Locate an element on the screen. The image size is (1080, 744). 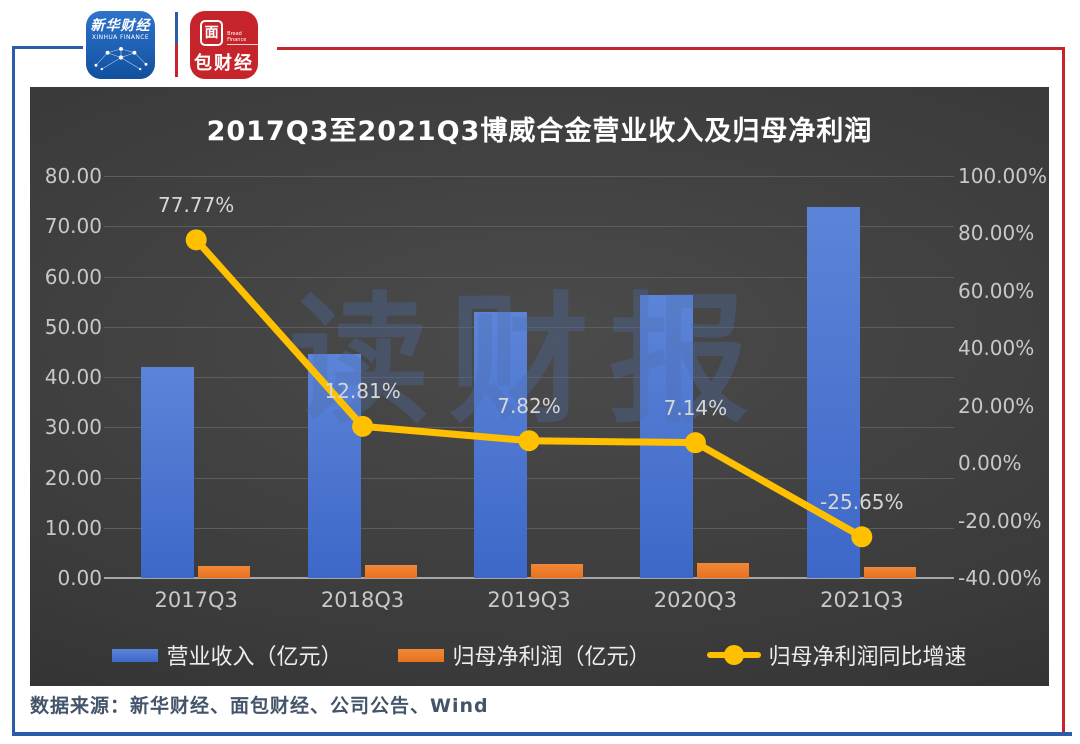
right-axis-tick-label: 40.00% is located at coordinates (996, 348).